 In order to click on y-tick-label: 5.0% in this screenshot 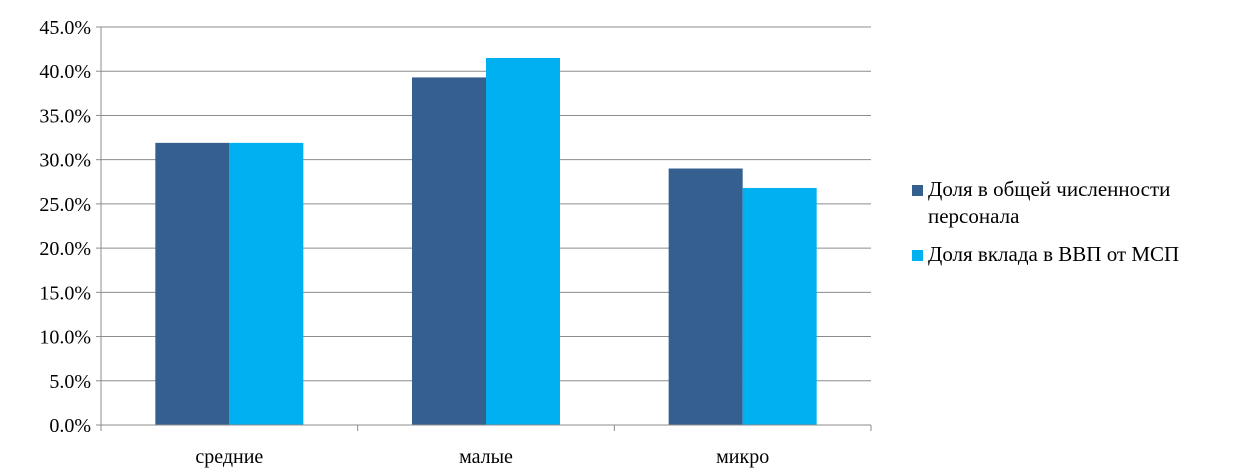, I will do `click(70, 382)`.